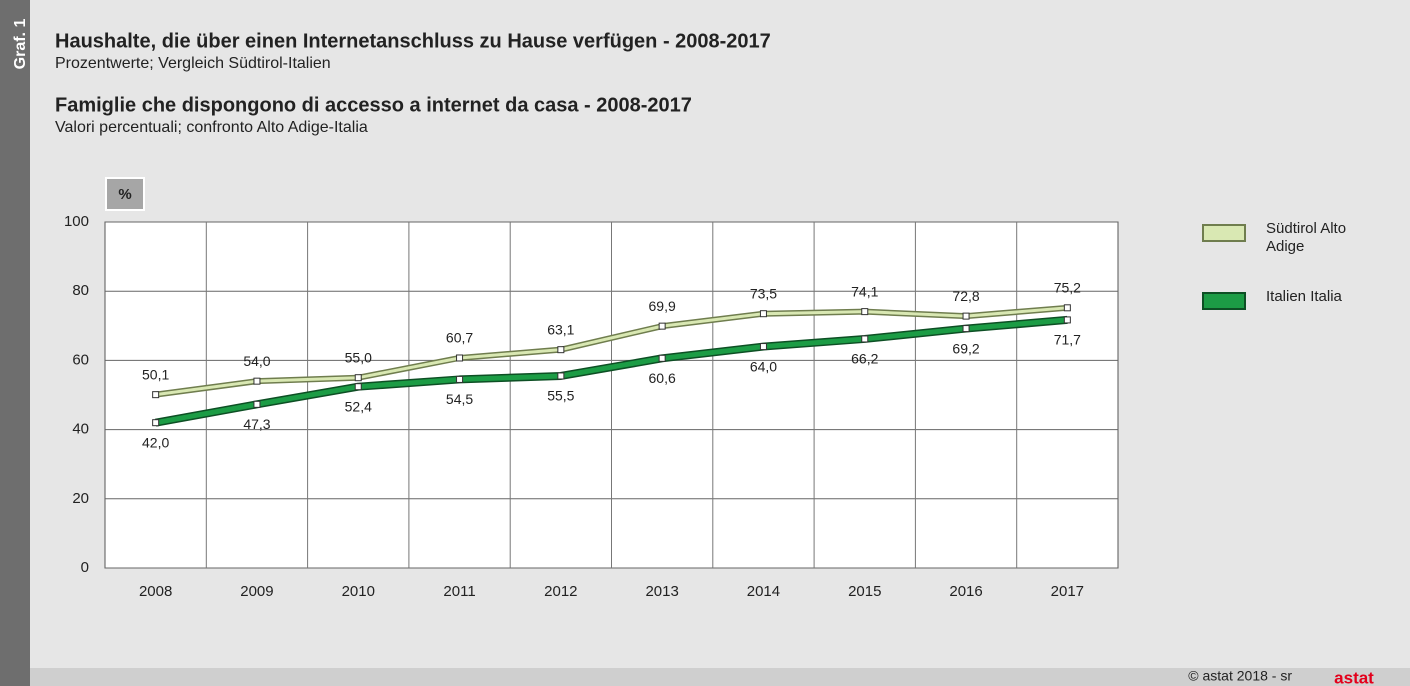  What do you see at coordinates (76, 221) in the screenshot?
I see `y-tick-label: 100` at bounding box center [76, 221].